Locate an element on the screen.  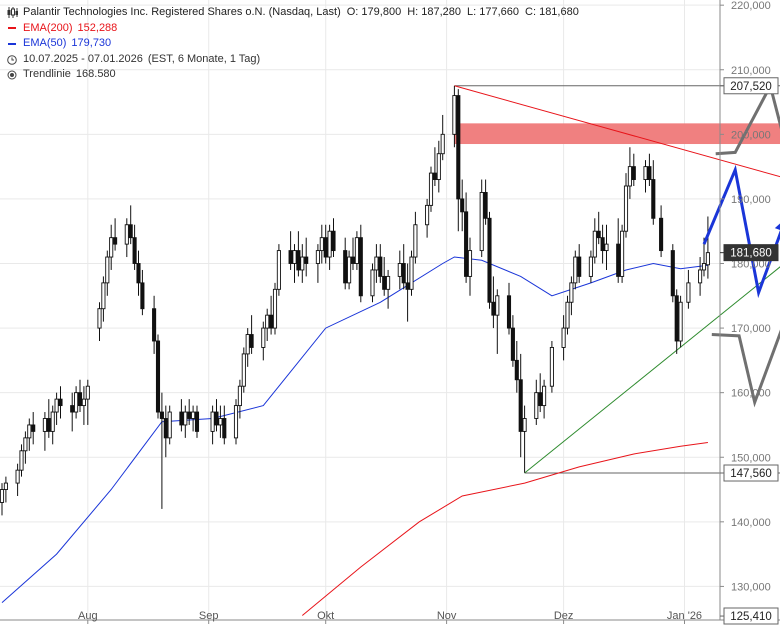
legend-item: Trendlinie 168.580 is located at coordinates (292, 75).